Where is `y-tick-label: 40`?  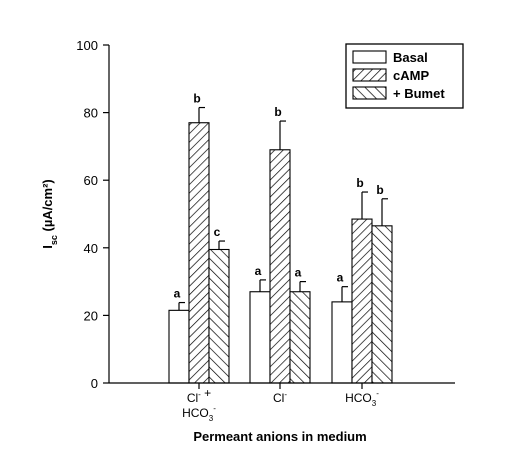
y-tick-label: 40 is located at coordinates (91, 248).